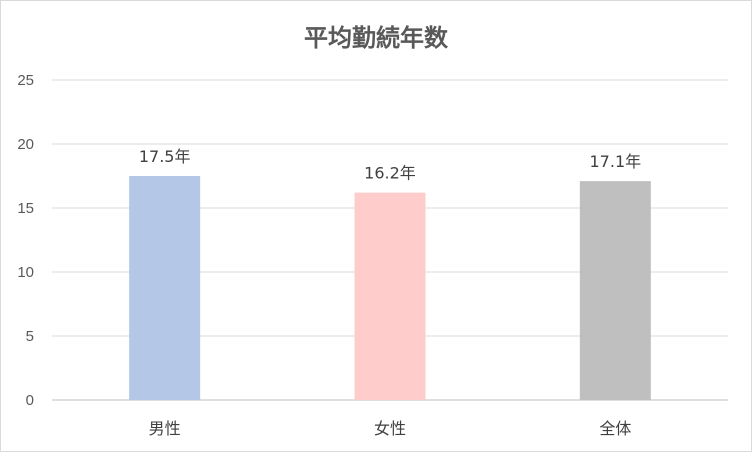 The image size is (752, 452). I want to click on y-axis-ticks: 0 5 10 15 20 25, so click(25, 240).